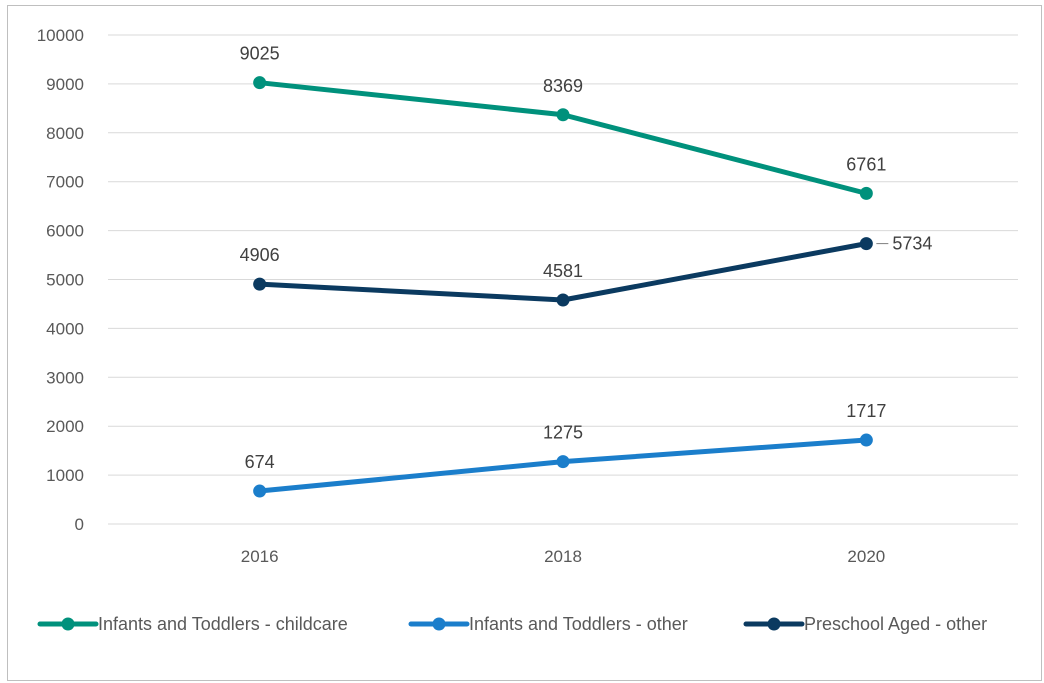 This screenshot has height=683, width=1044. Describe the element at coordinates (578, 624) in the screenshot. I see `legend-label: Infants and Toddlers - other` at that location.